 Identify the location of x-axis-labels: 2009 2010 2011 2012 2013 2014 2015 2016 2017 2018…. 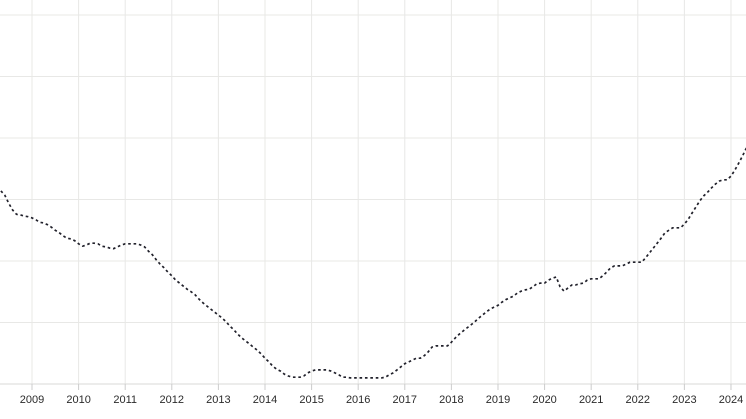
(381, 400).